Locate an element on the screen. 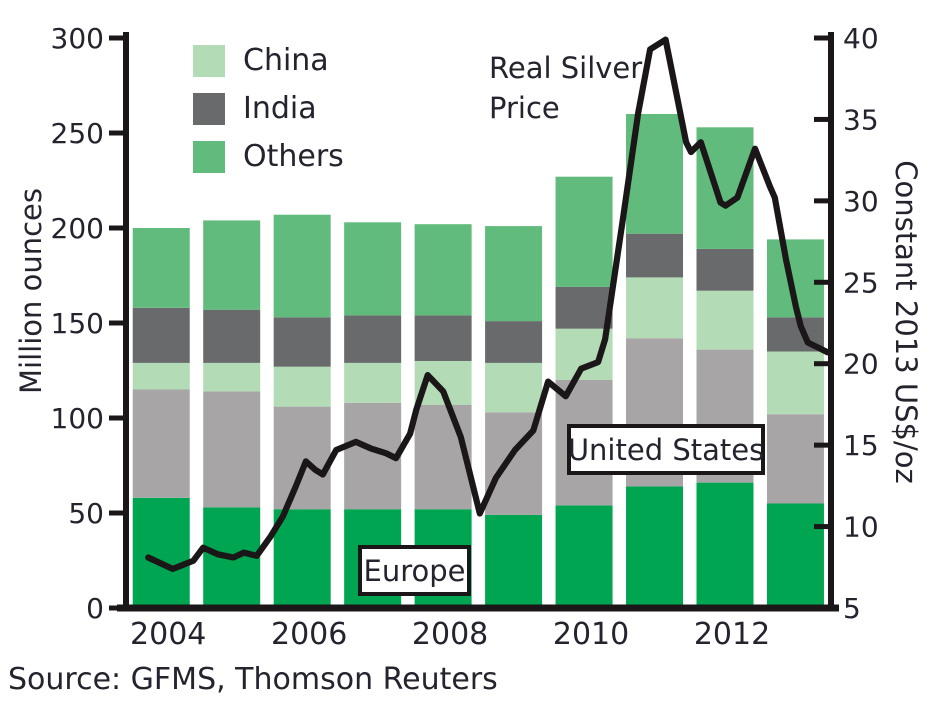 This screenshot has width=942, height=708. right-axis-tick-label: 35 is located at coordinates (861, 119).